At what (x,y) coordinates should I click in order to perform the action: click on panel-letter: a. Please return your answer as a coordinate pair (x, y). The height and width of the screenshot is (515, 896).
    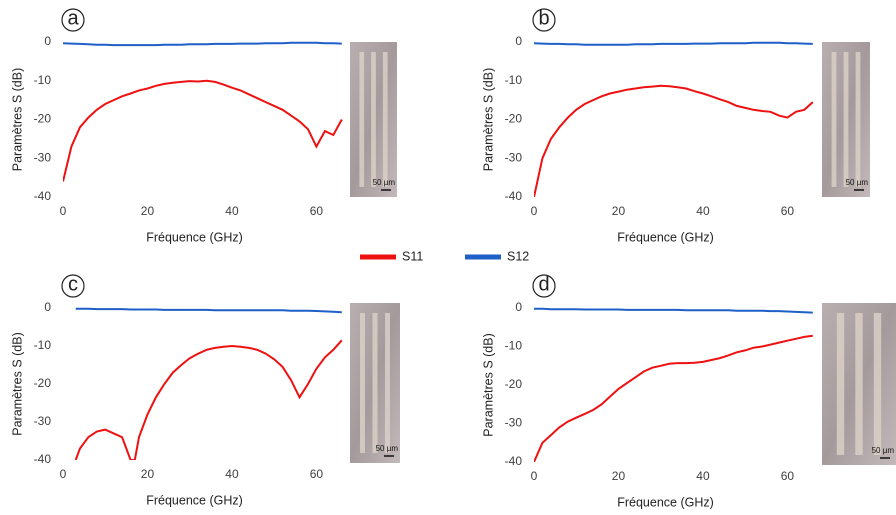
    Looking at the image, I should click on (73, 18).